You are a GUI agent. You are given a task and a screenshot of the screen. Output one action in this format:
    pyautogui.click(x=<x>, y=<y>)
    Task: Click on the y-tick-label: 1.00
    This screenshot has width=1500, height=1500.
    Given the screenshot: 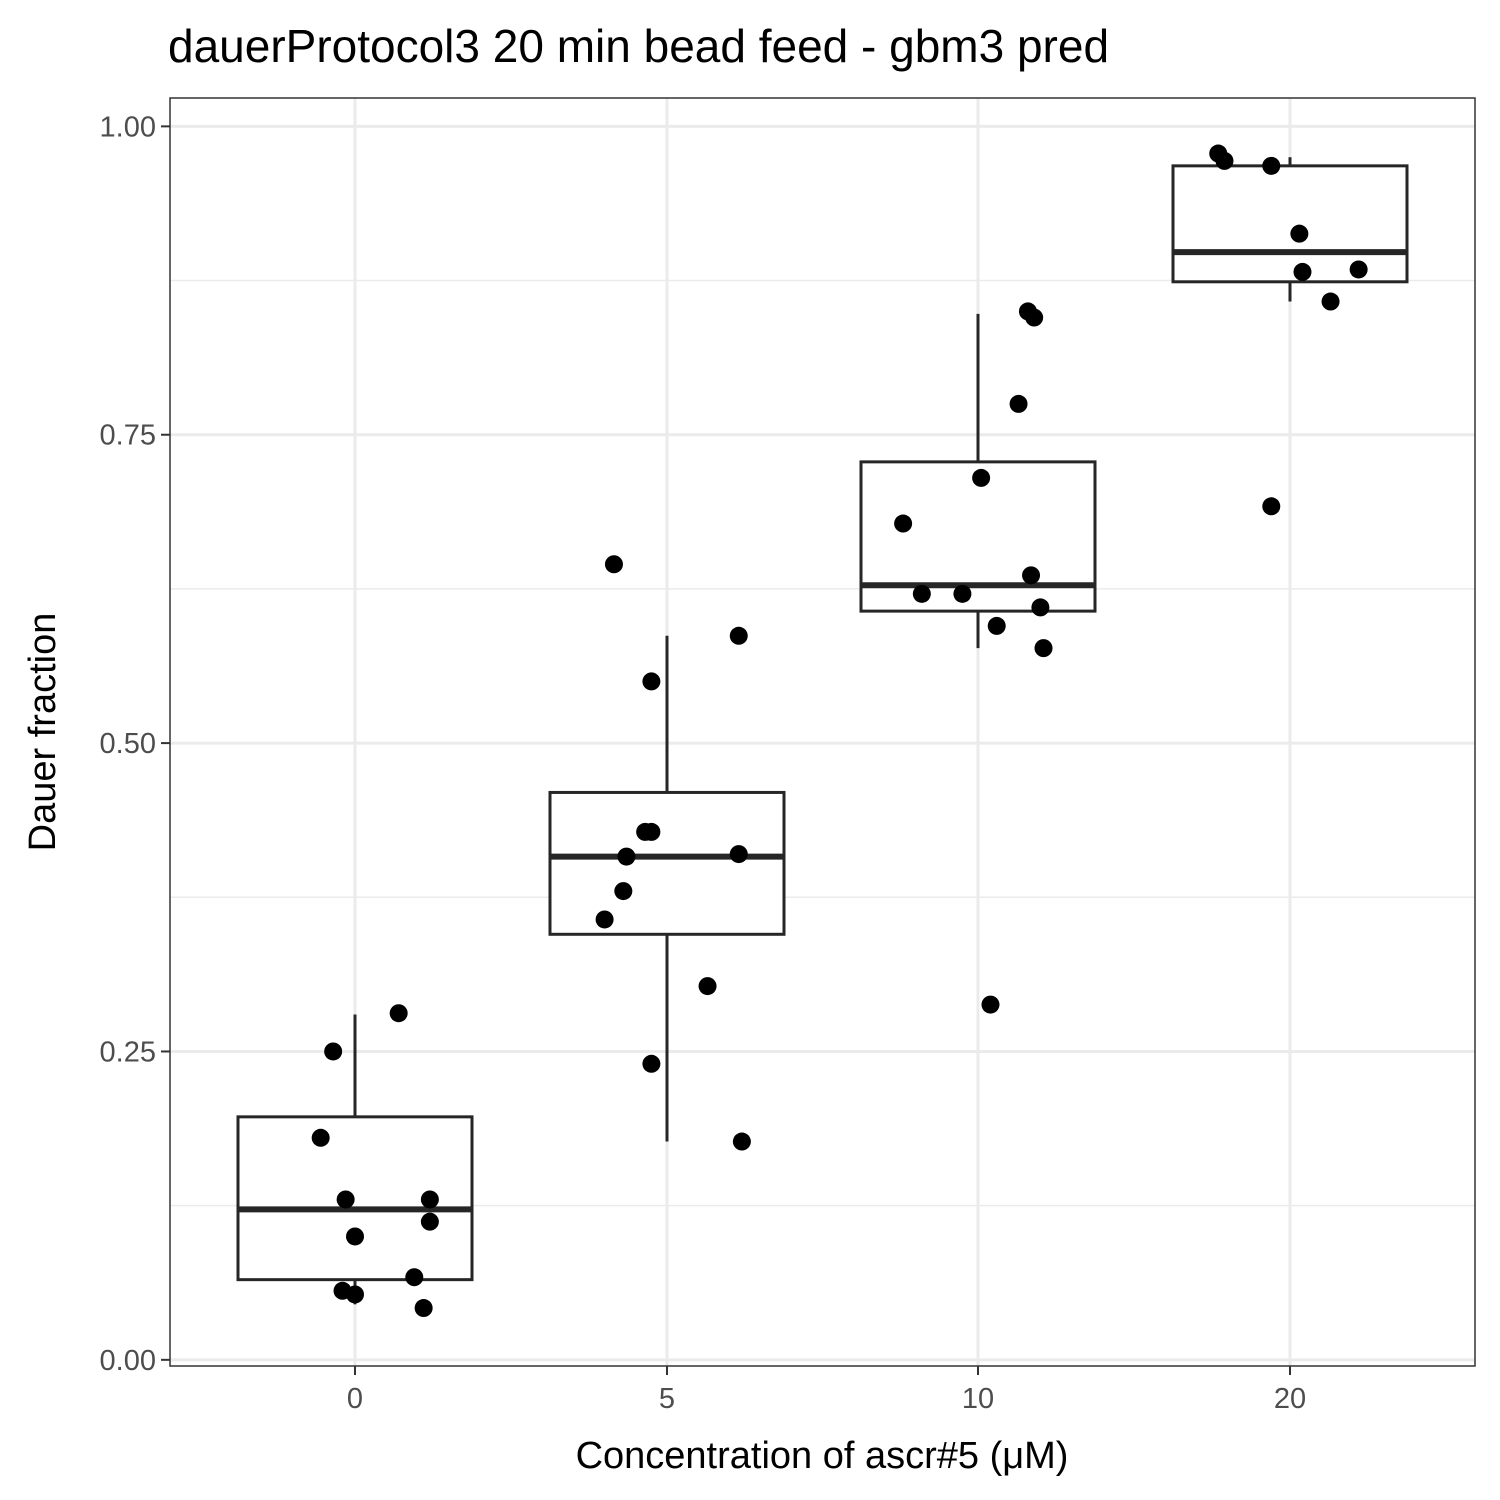 What is the action you would take?
    pyautogui.click(x=128, y=127)
    